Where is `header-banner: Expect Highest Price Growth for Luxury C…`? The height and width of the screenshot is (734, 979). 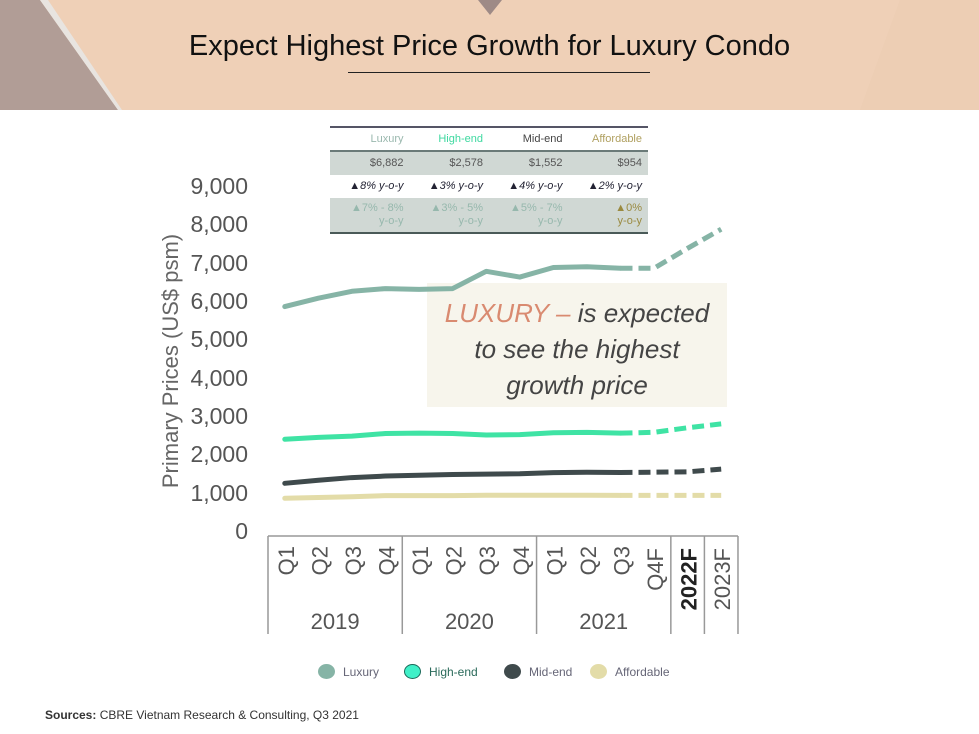
header-banner: Expect Highest Price Growth for Luxury C… is located at coordinates (489, 55).